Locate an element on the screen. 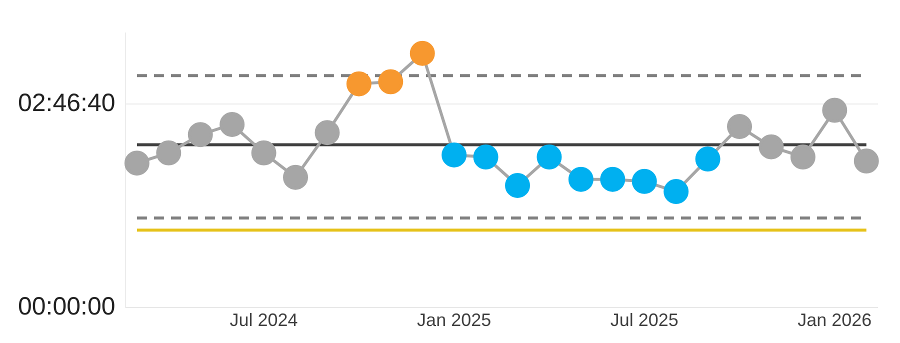 This screenshot has height=343, width=900. x-tick-label: Jul 2024 is located at coordinates (264, 320).